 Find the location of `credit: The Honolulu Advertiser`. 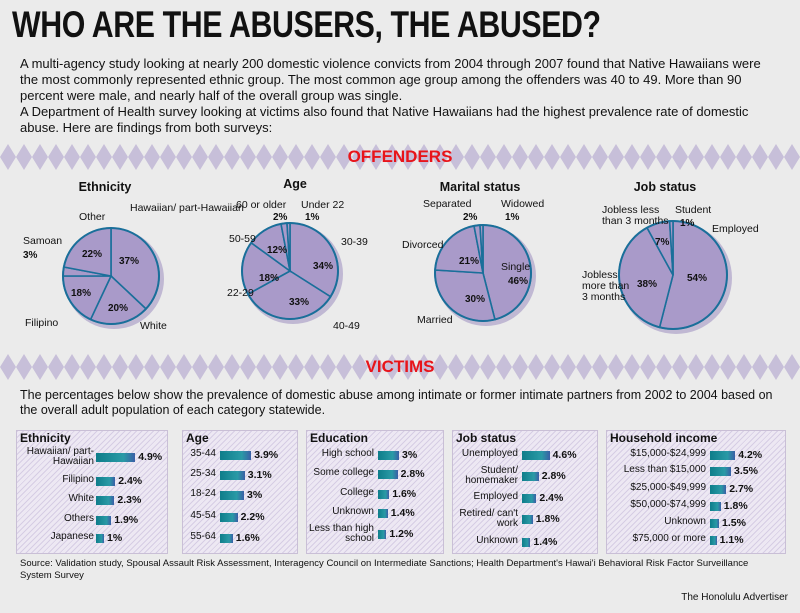

credit: The Honolulu Advertiser is located at coordinates (734, 597).